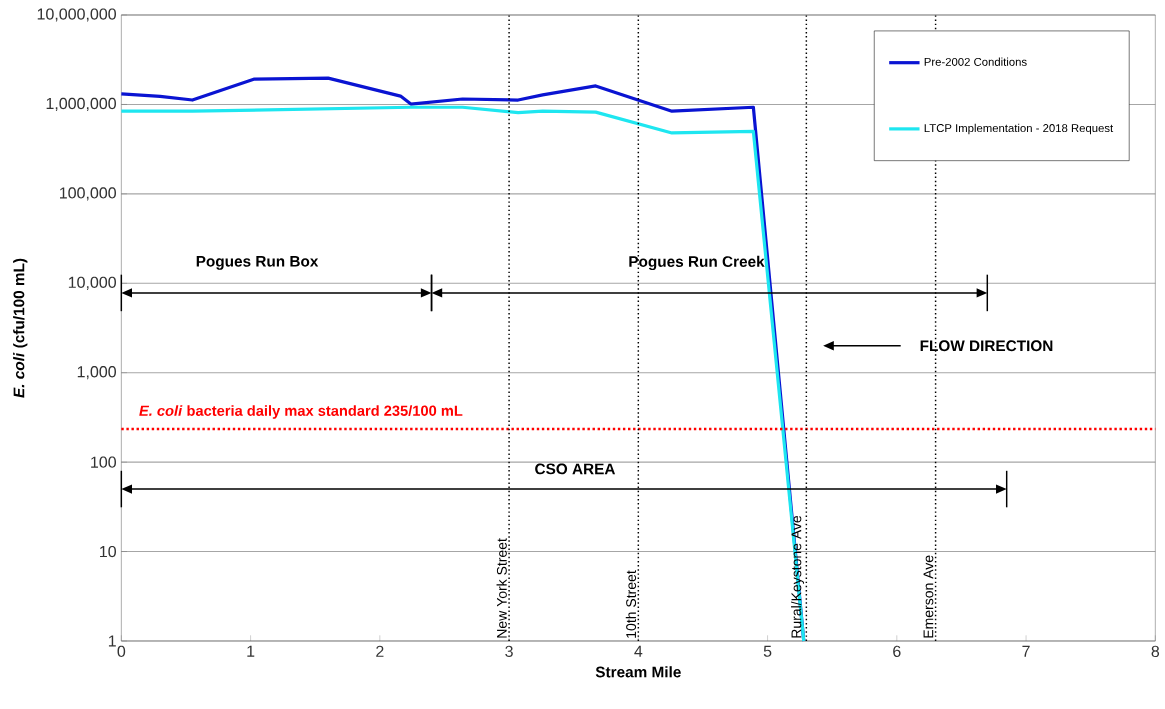 The height and width of the screenshot is (709, 1165). I want to click on legend-label: LTCP Implementation - 2018 Request, so click(1019, 129).